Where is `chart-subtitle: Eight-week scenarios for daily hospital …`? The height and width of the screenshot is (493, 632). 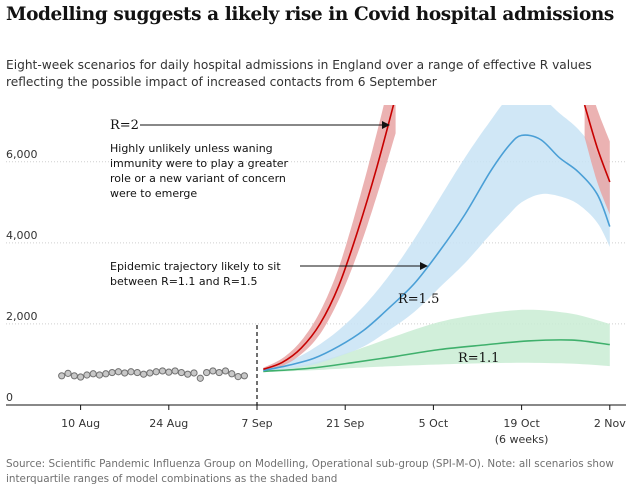
chart-subtitle: Eight-week scenarios for daily hospital … is located at coordinates (299, 73).